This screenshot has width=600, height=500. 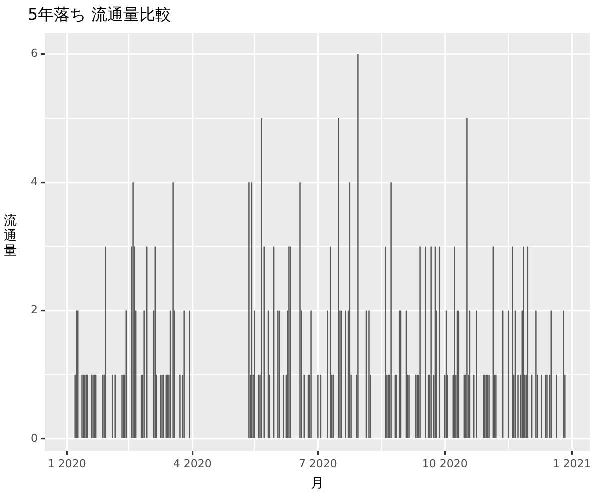 What do you see at coordinates (572, 464) in the screenshot?
I see `x-tick-label: 1 2021` at bounding box center [572, 464].